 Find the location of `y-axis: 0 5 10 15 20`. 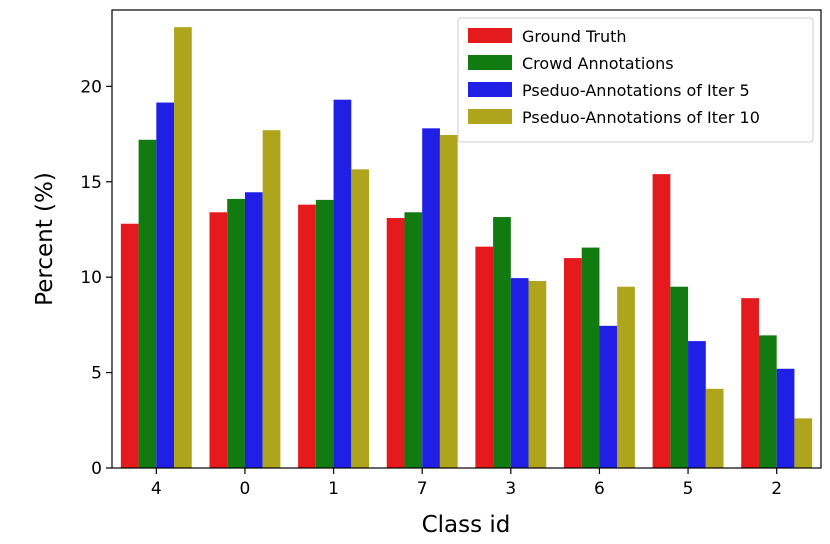

y-axis: 0 5 10 15 20 is located at coordinates (96, 278).